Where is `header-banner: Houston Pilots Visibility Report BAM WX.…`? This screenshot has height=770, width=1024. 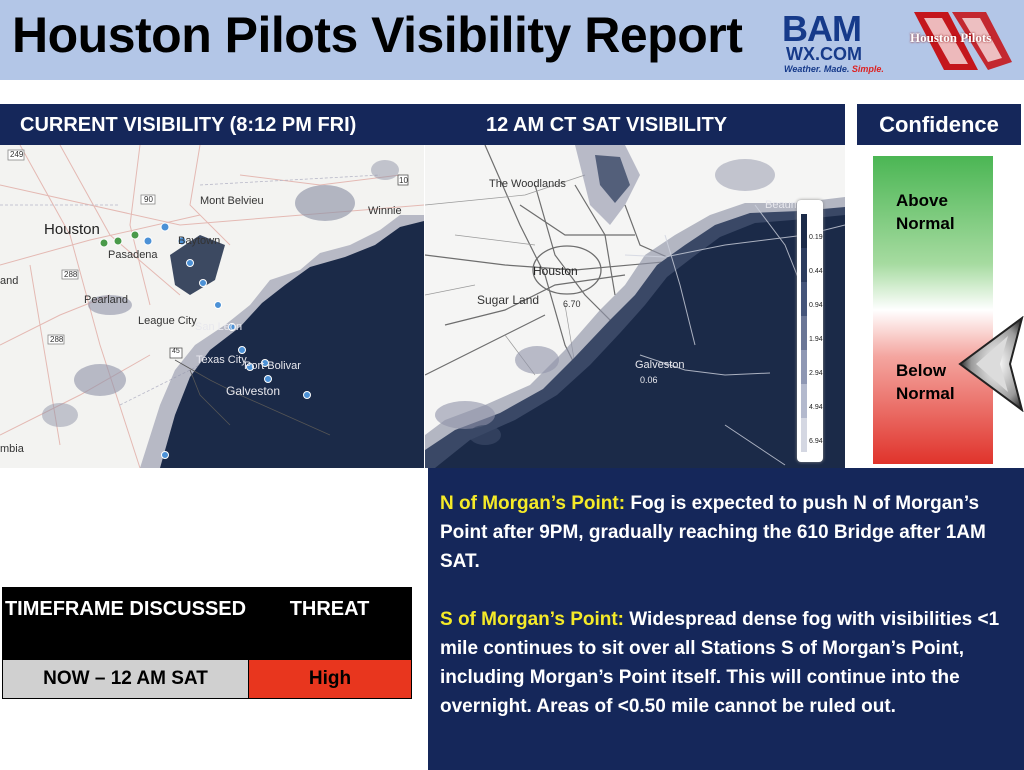 header-banner: Houston Pilots Visibility Report BAM WX.… is located at coordinates (512, 40).